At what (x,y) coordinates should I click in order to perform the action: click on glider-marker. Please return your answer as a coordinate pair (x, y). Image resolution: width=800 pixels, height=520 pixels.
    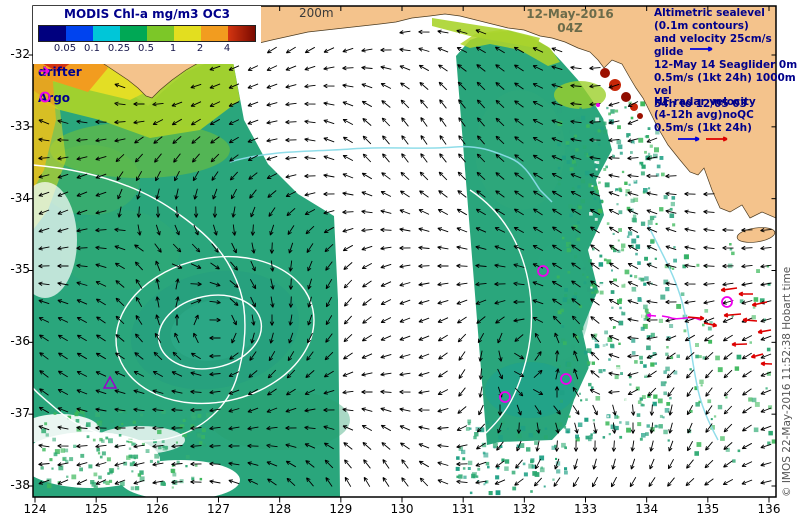
    Looking at the image, I should click on (110, 382).